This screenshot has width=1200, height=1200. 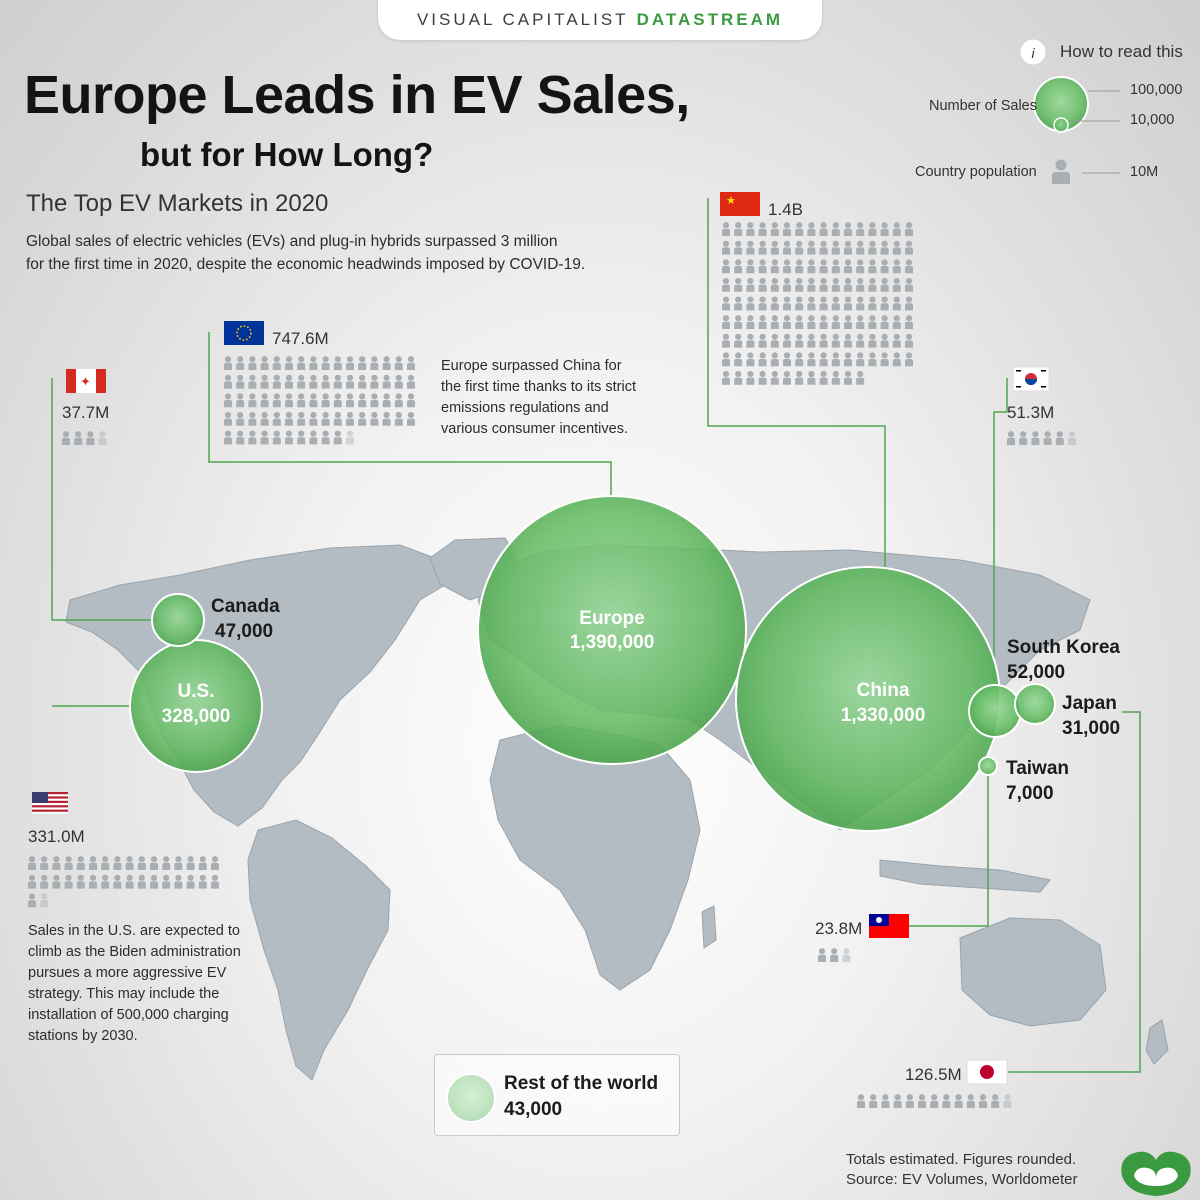 What do you see at coordinates (1033, 53) in the screenshot?
I see `svg-text: i` at bounding box center [1033, 53].